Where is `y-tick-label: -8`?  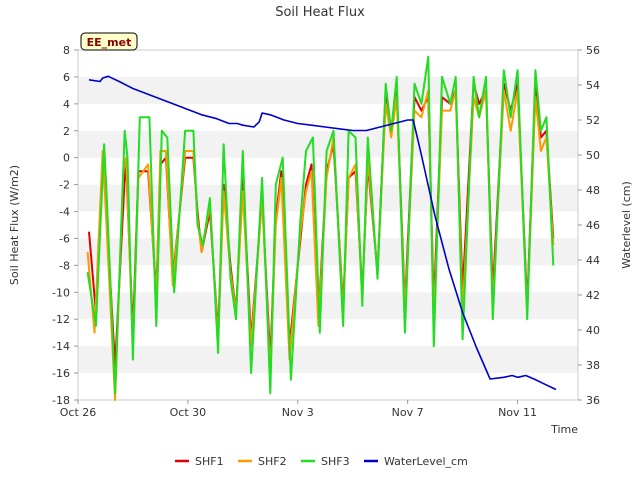 y-tick-label: -8 is located at coordinates (64, 265).